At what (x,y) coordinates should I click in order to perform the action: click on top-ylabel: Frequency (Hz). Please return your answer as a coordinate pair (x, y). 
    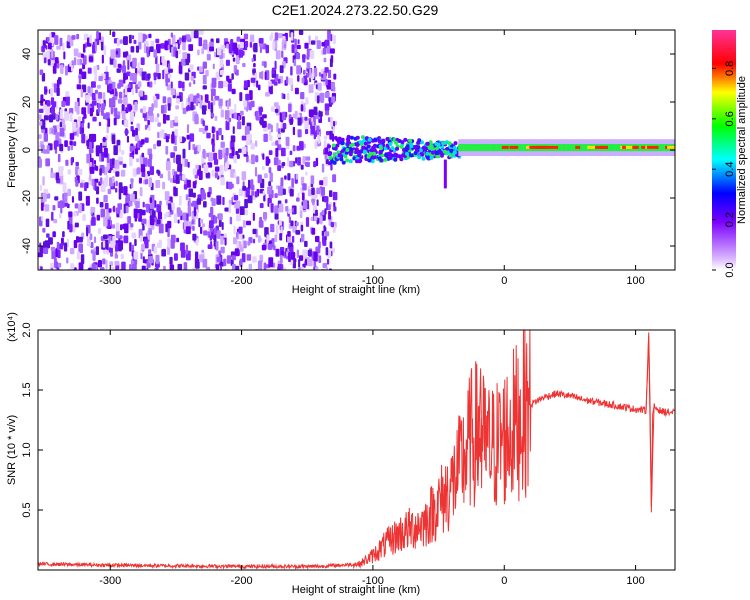
    Looking at the image, I should click on (12, 150).